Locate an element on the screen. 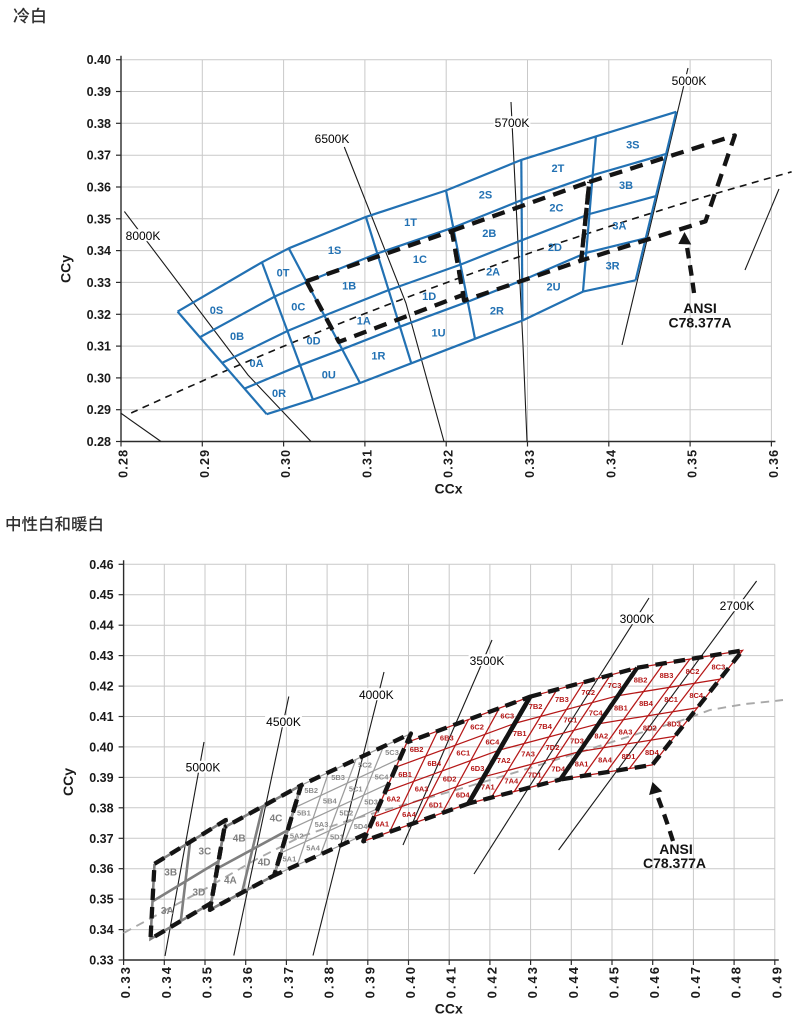 The width and height of the screenshot is (800, 1024). svg-text: 6500K is located at coordinates (332, 139).